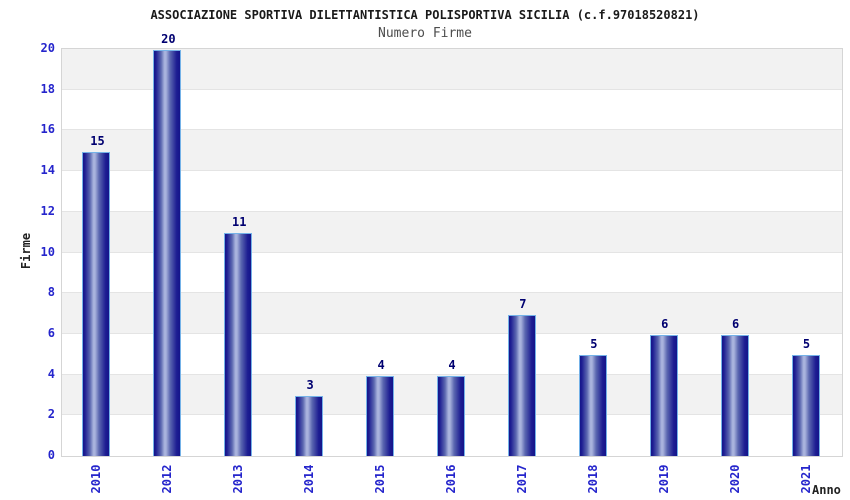  Describe the element at coordinates (826, 490) in the screenshot. I see `x-axis-title: Anno` at that location.